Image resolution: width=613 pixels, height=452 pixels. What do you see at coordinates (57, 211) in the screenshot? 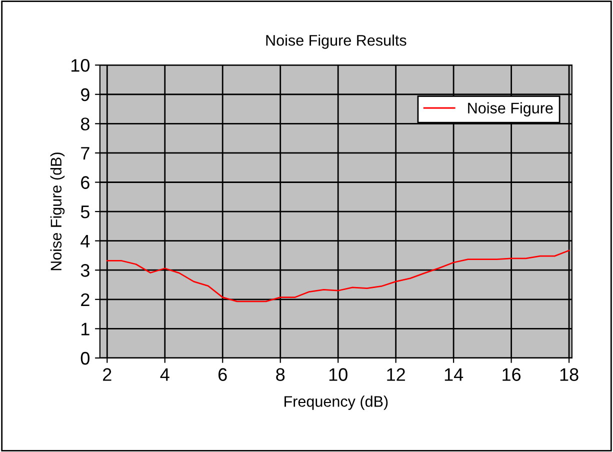
I see `y-axis-title: Noise Figure (dB)` at bounding box center [57, 211].